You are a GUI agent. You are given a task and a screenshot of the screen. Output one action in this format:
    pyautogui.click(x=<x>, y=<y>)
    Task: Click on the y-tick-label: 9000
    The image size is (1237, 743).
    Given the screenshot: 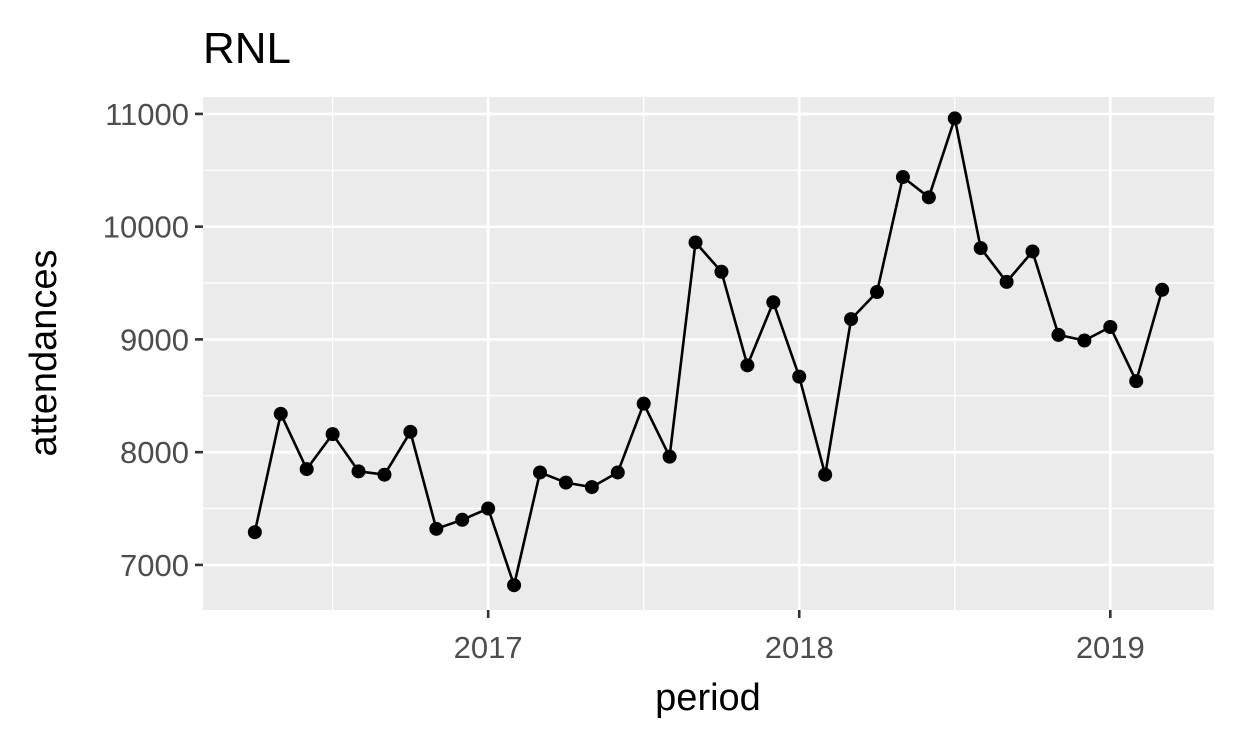 What is the action you would take?
    pyautogui.click(x=154, y=339)
    